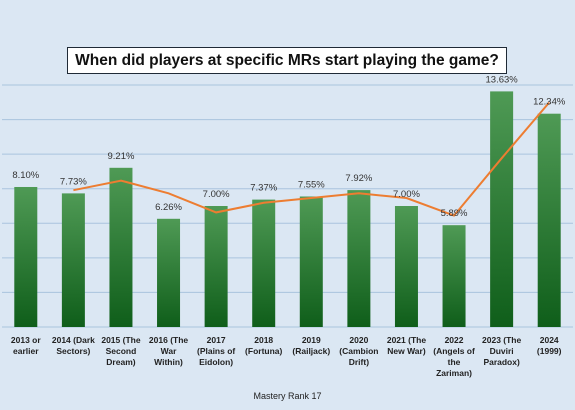 The width and height of the screenshot is (575, 410). I want to click on data-label: 7.73%, so click(73, 181).